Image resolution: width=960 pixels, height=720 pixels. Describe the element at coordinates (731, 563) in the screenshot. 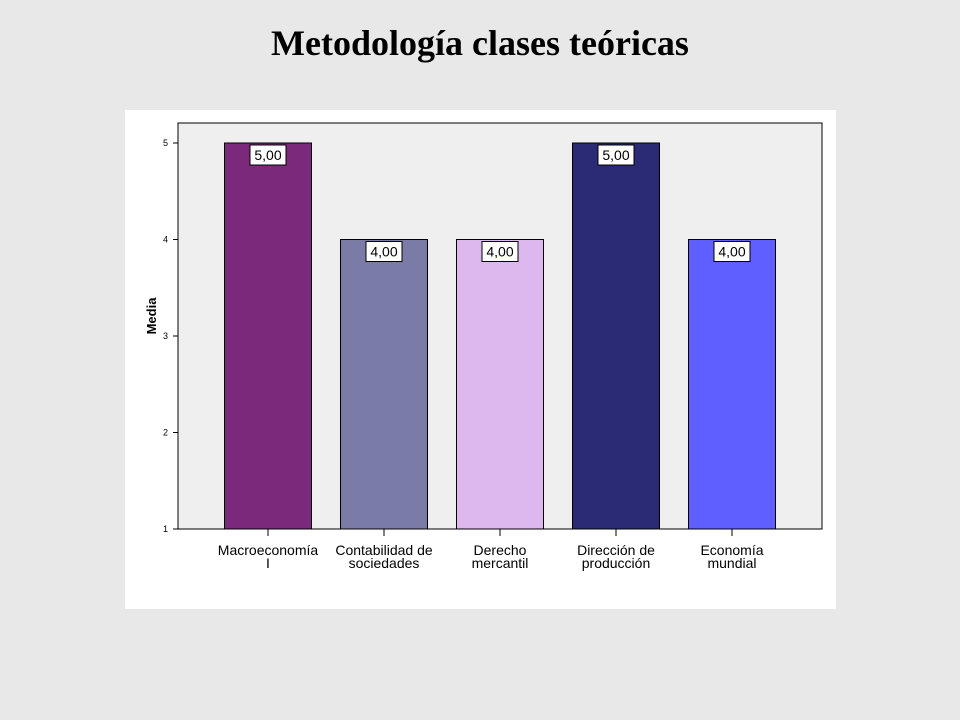

I see `x-tick-label: mundial` at that location.